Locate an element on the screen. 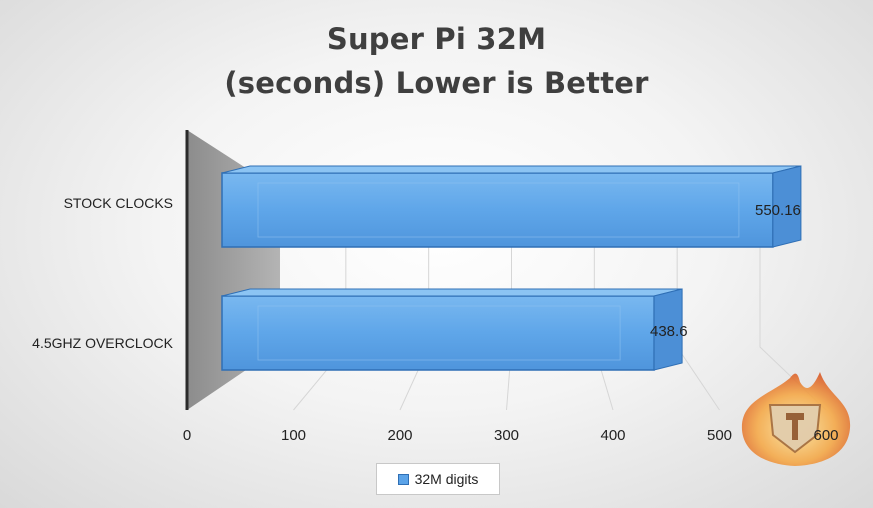  legend-swatch is located at coordinates (403, 479).